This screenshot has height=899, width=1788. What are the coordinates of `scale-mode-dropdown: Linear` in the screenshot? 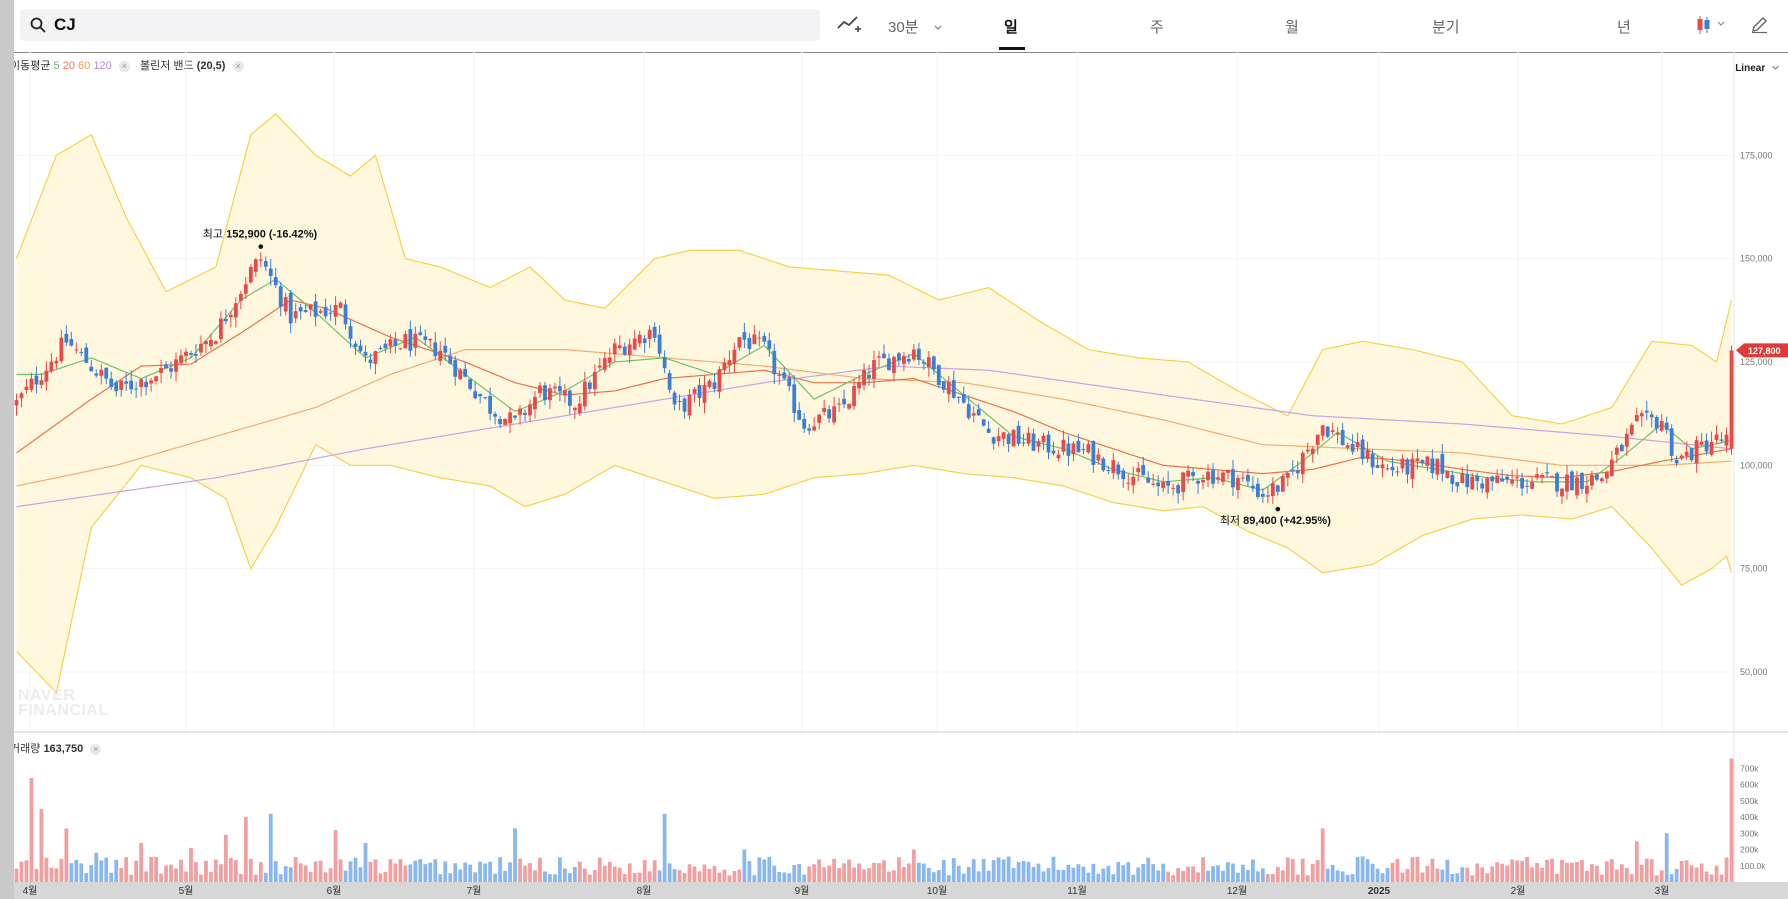 It's located at (1757, 68).